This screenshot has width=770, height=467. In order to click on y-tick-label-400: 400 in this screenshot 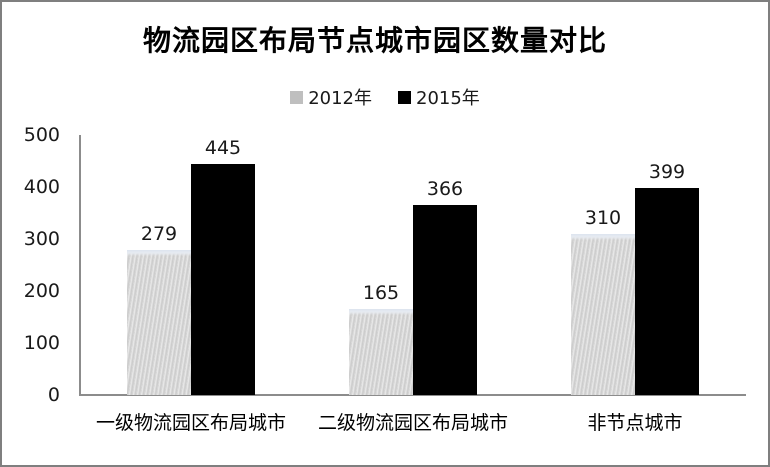, I will do `click(41, 187)`.